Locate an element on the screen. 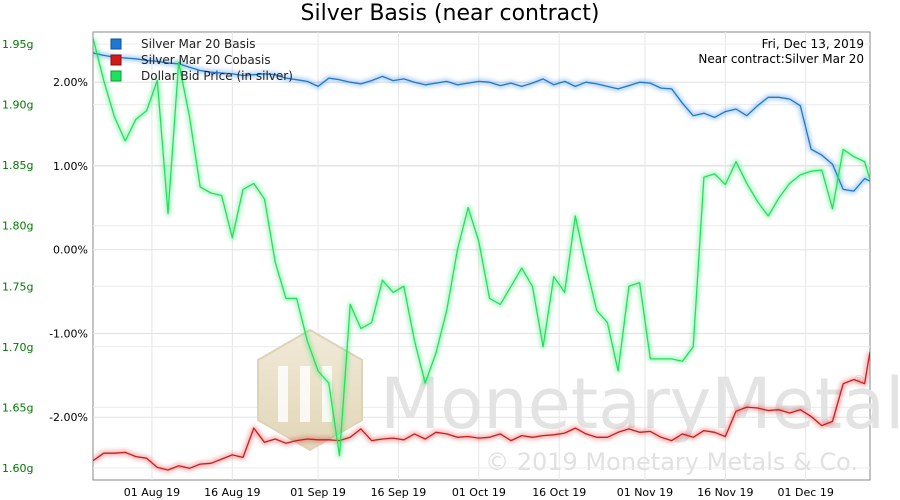 This screenshot has width=900, height=500. y-left-tick-label: 1.70g is located at coordinates (17, 347).